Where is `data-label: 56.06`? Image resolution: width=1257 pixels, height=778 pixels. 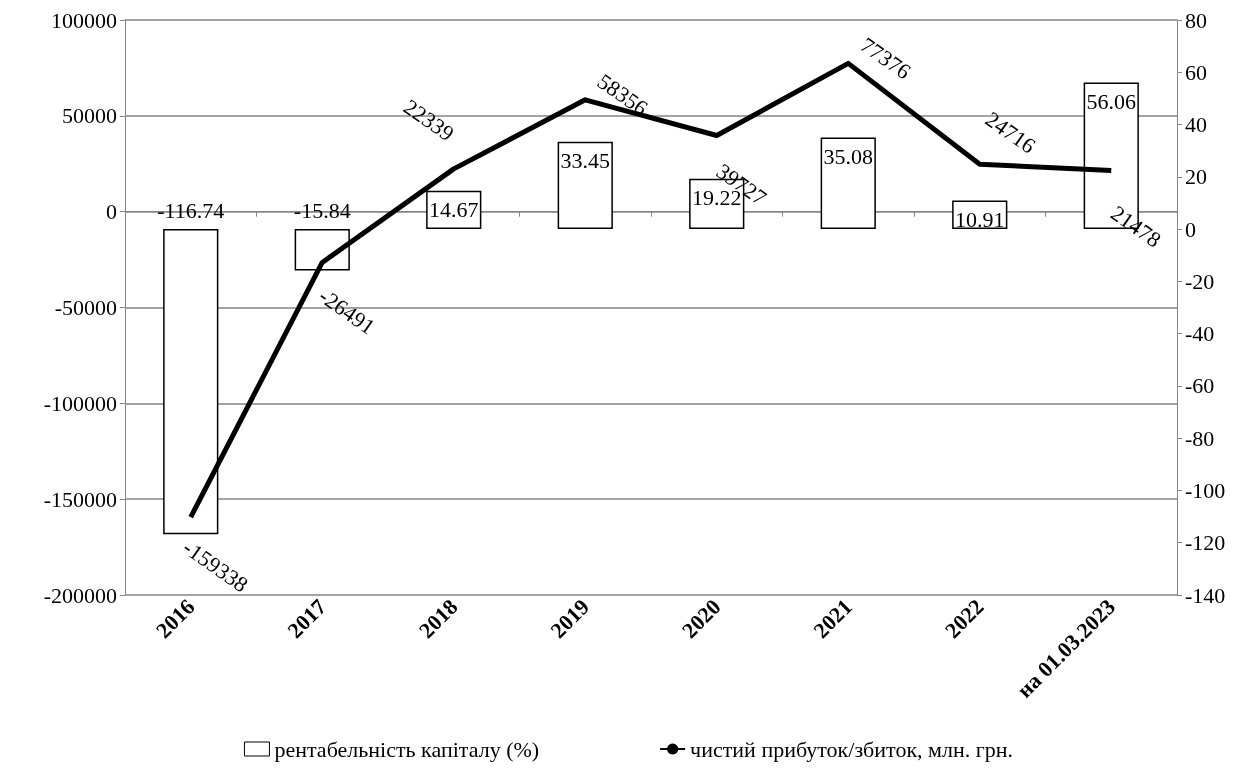 data-label: 56.06 is located at coordinates (1111, 102).